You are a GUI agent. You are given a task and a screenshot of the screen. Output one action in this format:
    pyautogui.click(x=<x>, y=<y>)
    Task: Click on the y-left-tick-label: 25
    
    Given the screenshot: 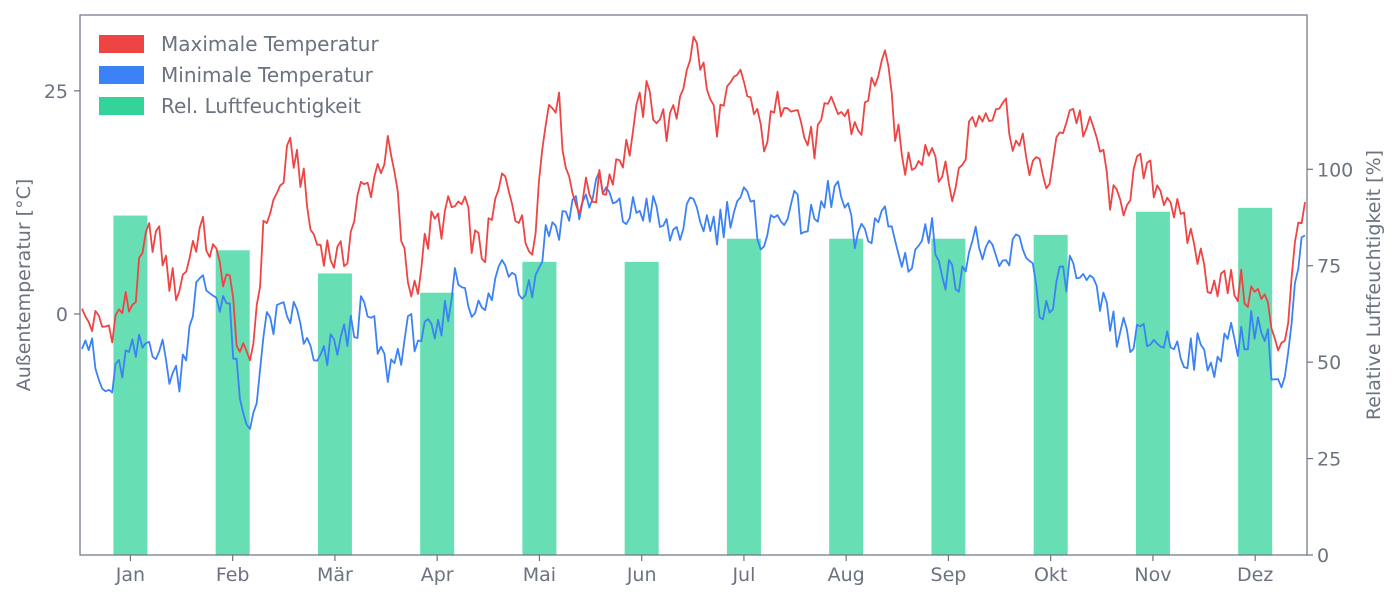 What is the action you would take?
    pyautogui.click(x=56, y=92)
    